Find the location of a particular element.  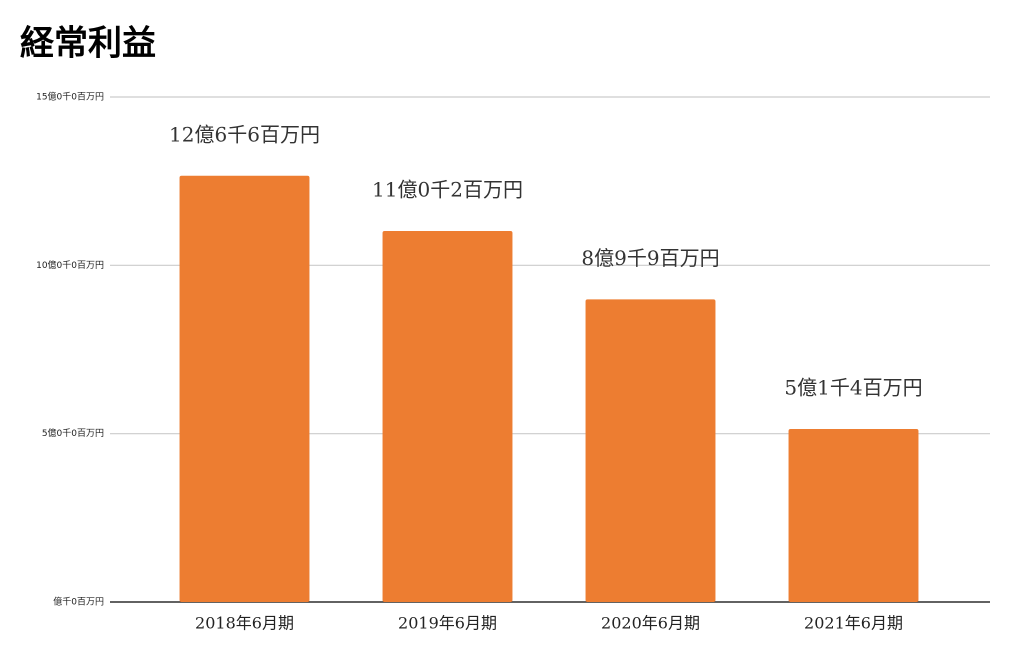

data-label: 12億6千6百万円 is located at coordinates (244, 134).